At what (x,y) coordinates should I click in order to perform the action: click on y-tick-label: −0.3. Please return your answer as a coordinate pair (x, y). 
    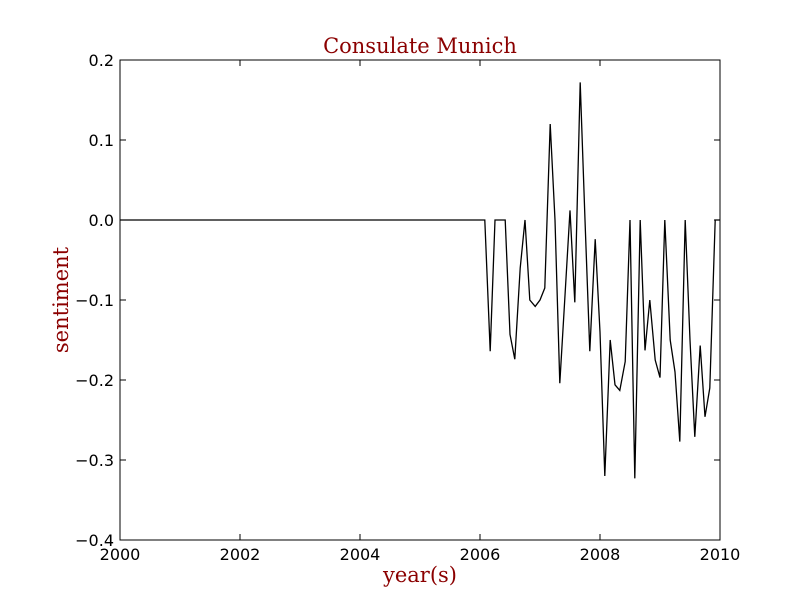
    Looking at the image, I should click on (94, 460).